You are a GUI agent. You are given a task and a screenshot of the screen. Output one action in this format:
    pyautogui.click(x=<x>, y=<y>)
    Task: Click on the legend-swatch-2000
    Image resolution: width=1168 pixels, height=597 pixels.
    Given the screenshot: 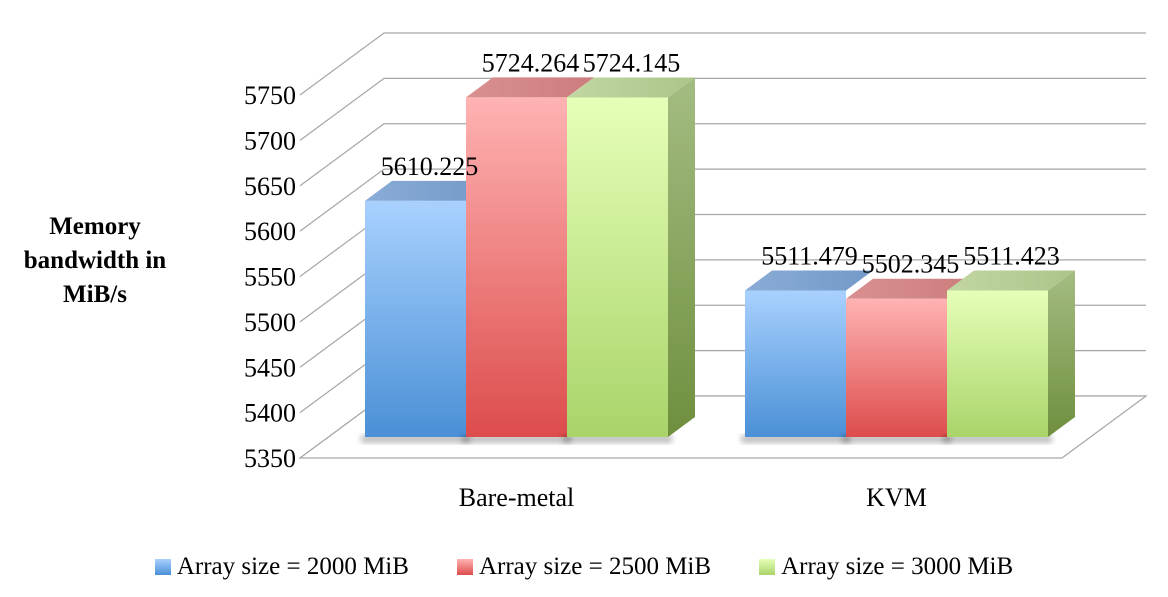 What is the action you would take?
    pyautogui.click(x=162, y=567)
    